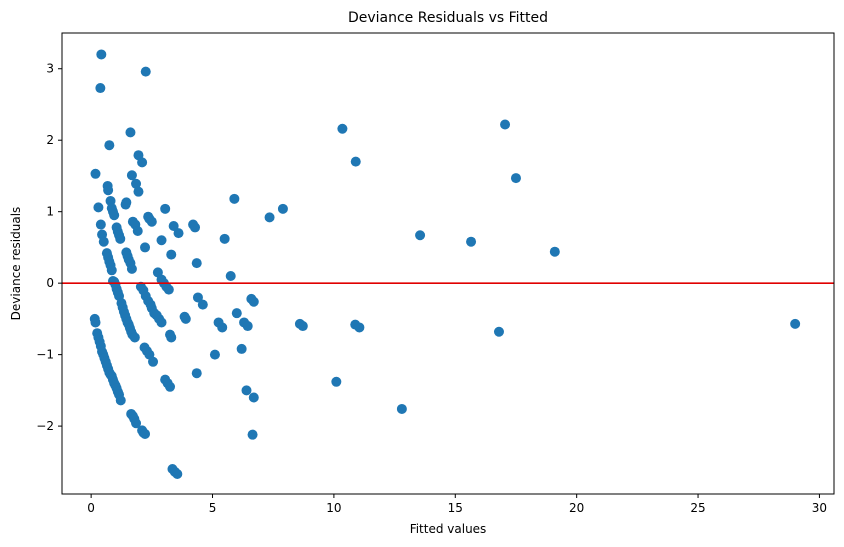 The width and height of the screenshot is (844, 547). What do you see at coordinates (576, 508) in the screenshot?
I see `x-tick-label: 20` at bounding box center [576, 508].